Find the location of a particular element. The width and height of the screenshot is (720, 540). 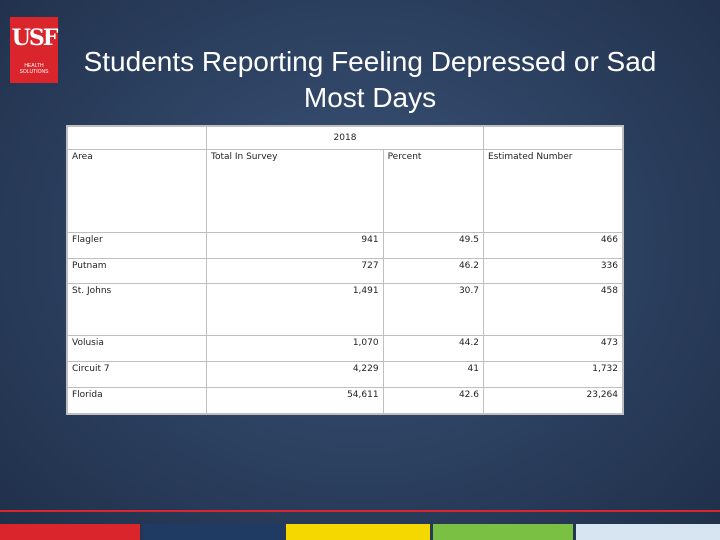

table-row: Circuit 7 4,229 41 1,732 is located at coordinates (345, 374).